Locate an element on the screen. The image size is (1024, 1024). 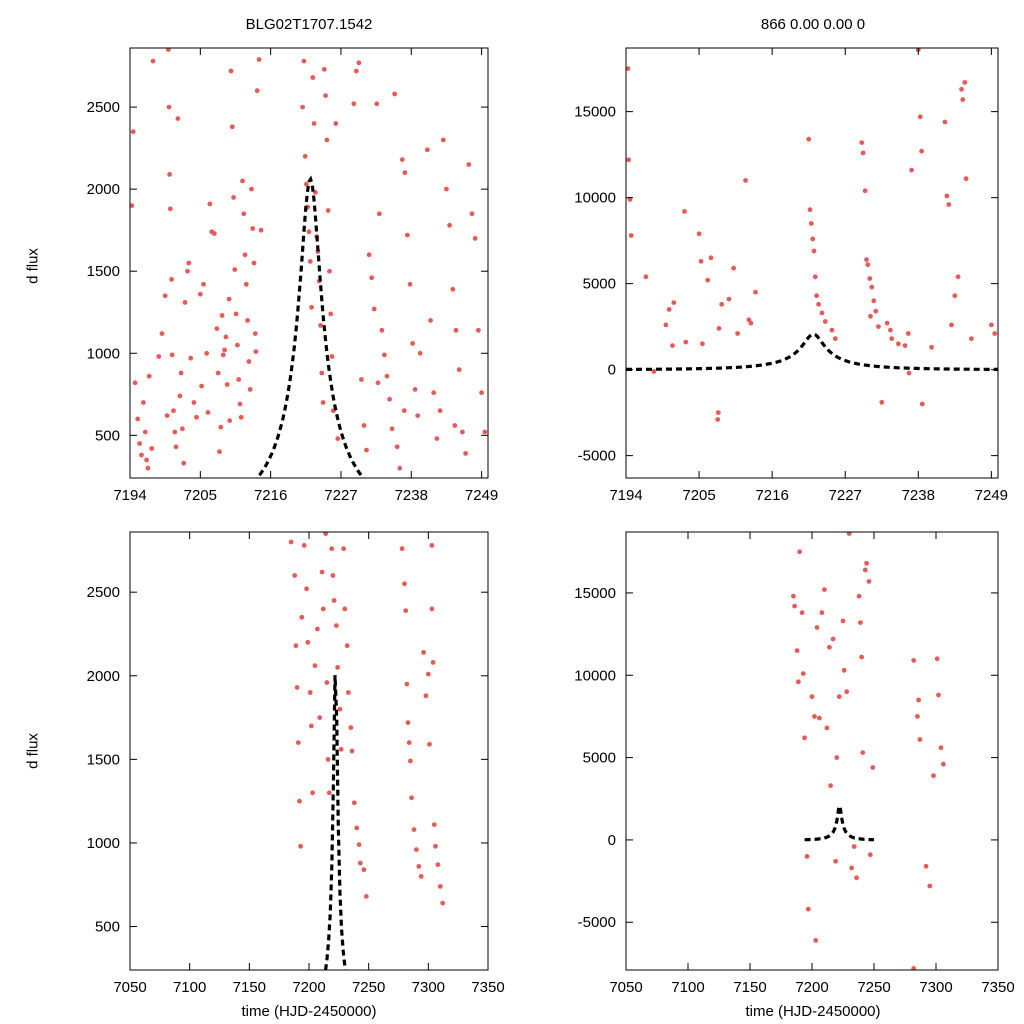
y-tick-label: 0 is located at coordinates (612, 370).